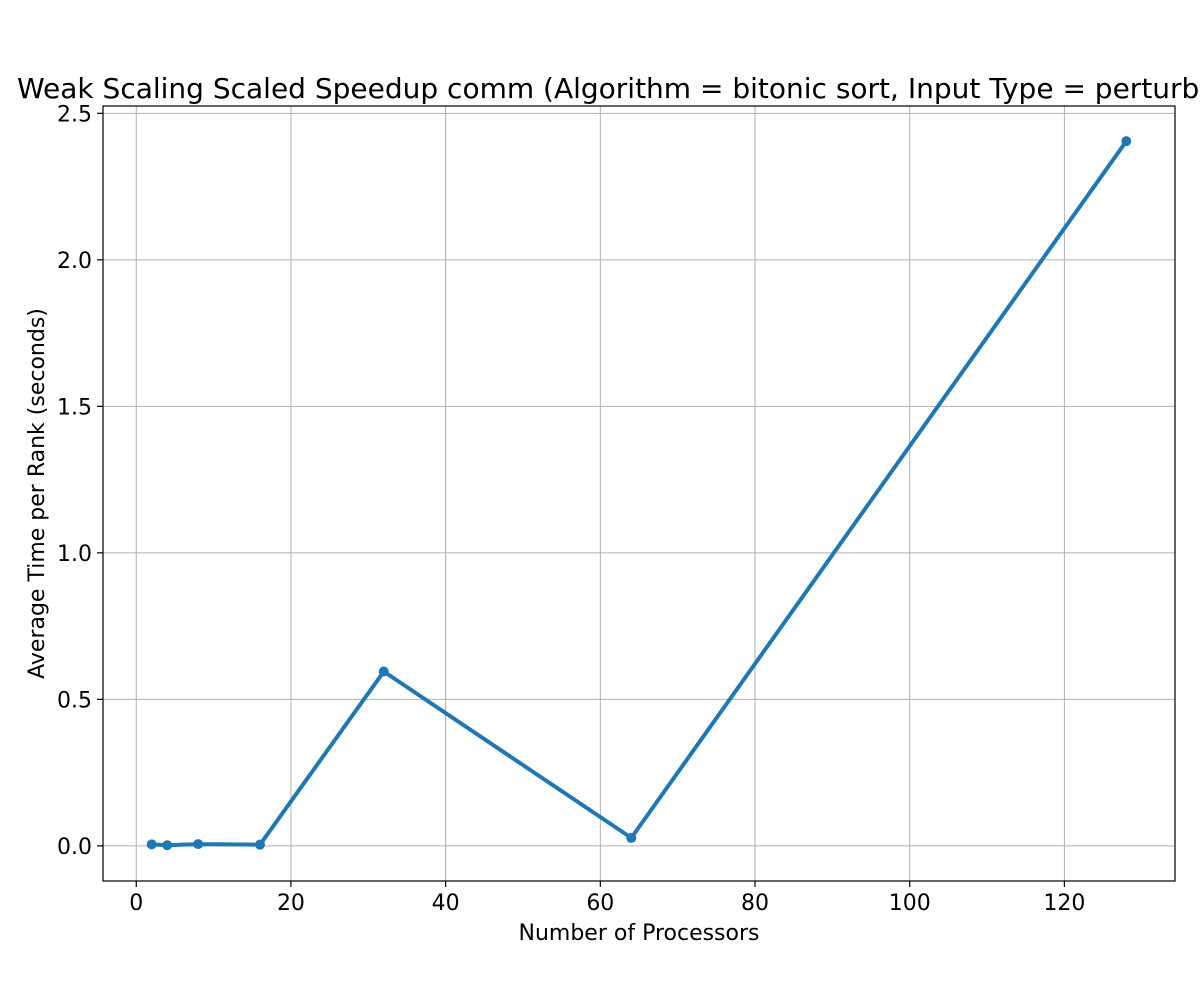  I want to click on y-tick-label: 1.5, so click(74, 407).